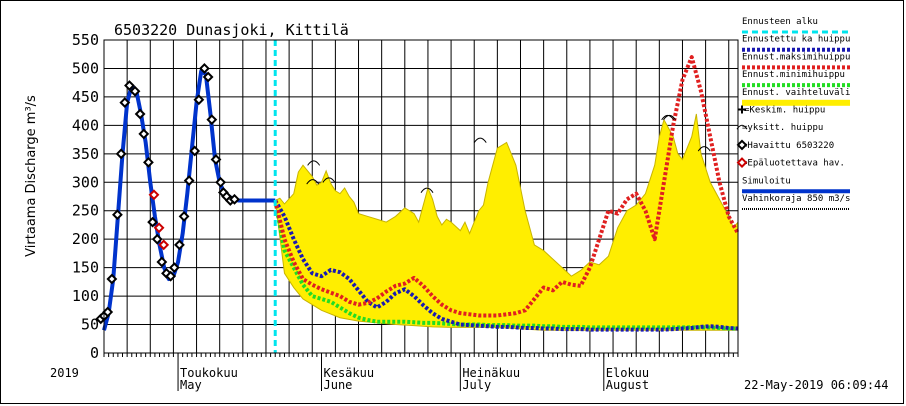 This screenshot has width=906, height=406. I want to click on y-tick-label: 400, so click(85, 125).